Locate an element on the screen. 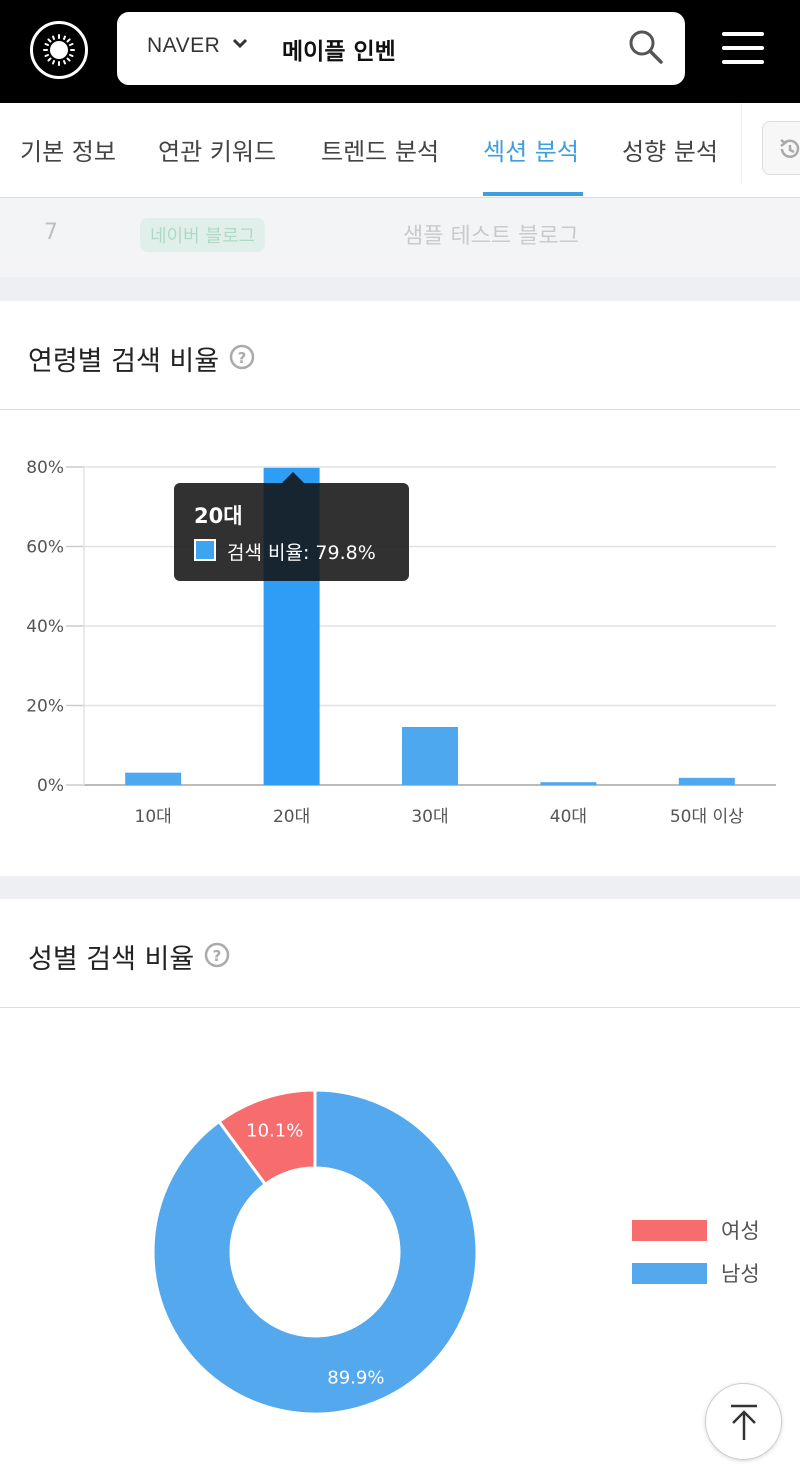 Image resolution: width=800 pixels, height=1468 pixels. y-tick-label: 20% is located at coordinates (45, 707).